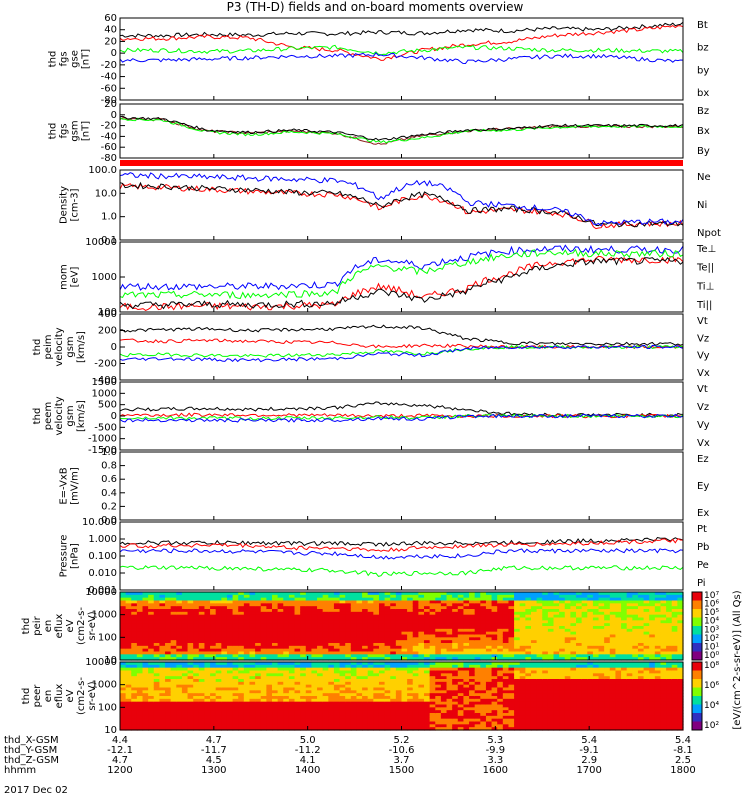  What do you see at coordinates (26, 696) in the screenshot?
I see `y-axis-label: thd` at bounding box center [26, 696].